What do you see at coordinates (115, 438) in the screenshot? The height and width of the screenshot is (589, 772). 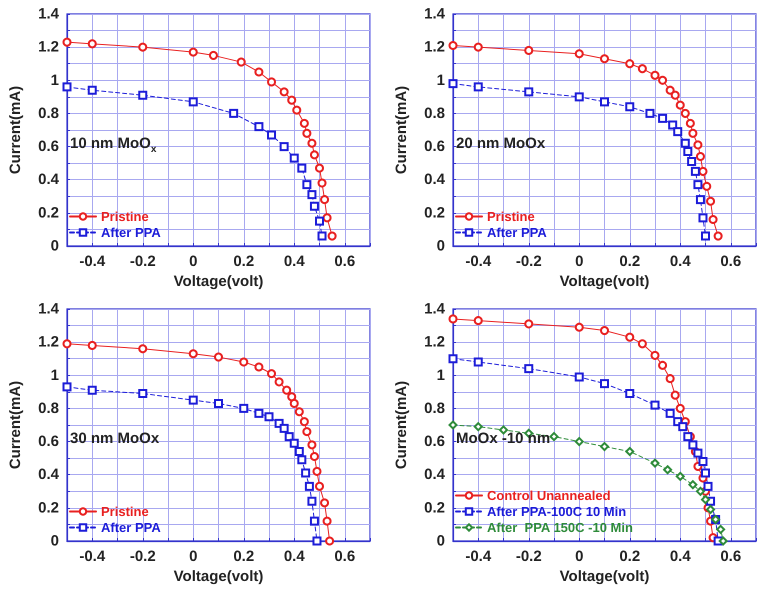 I see `annotation: 30 nm MoOx` at bounding box center [115, 438].